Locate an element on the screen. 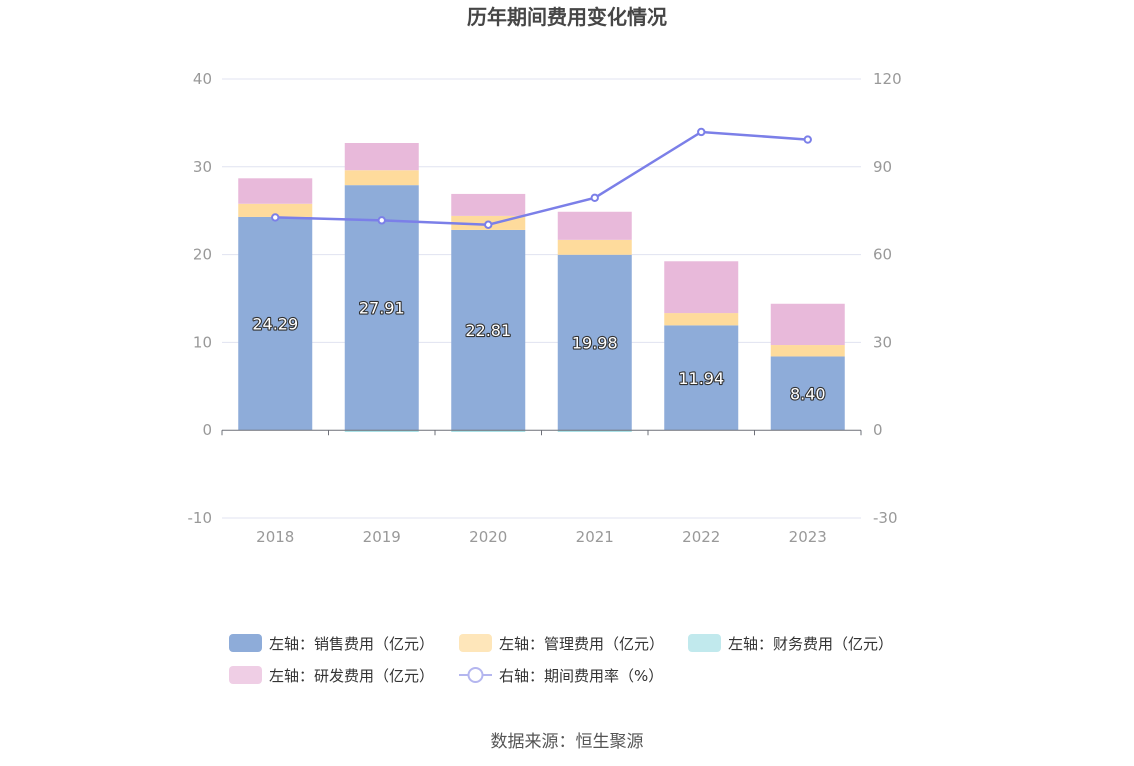  legend-label: 左轴：财务费用（亿元） is located at coordinates (810, 644).